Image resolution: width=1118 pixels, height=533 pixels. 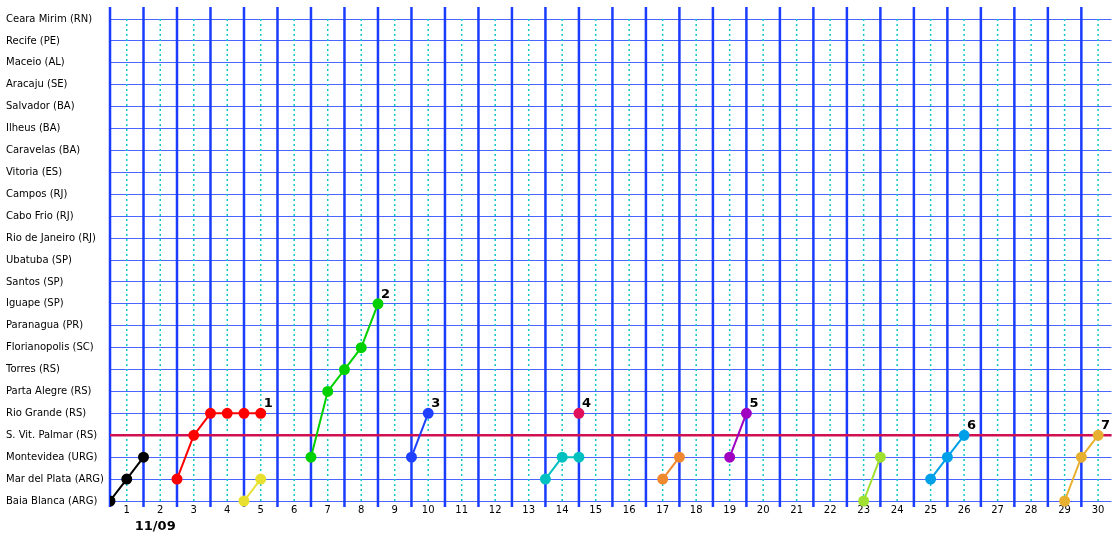 I want to click on annotation: 1, so click(x=268, y=403).